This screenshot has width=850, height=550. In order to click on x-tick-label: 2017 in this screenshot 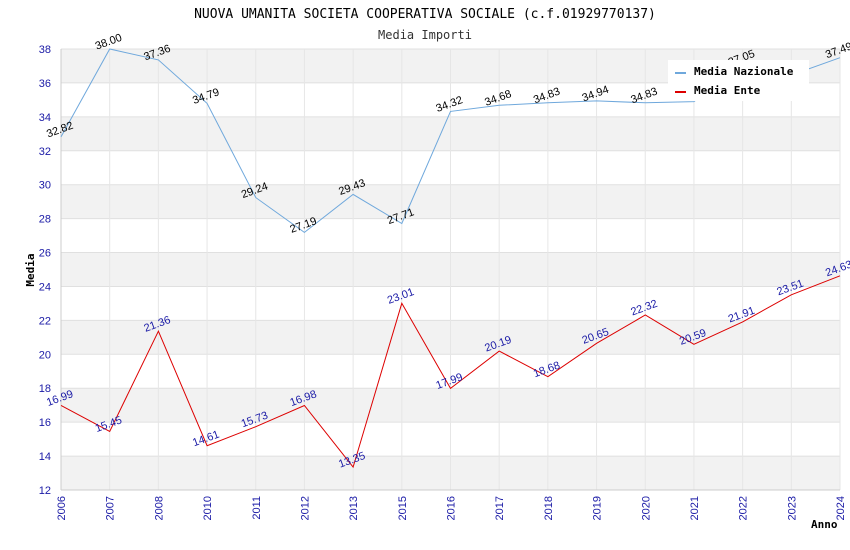, I will do `click(500, 508)`.